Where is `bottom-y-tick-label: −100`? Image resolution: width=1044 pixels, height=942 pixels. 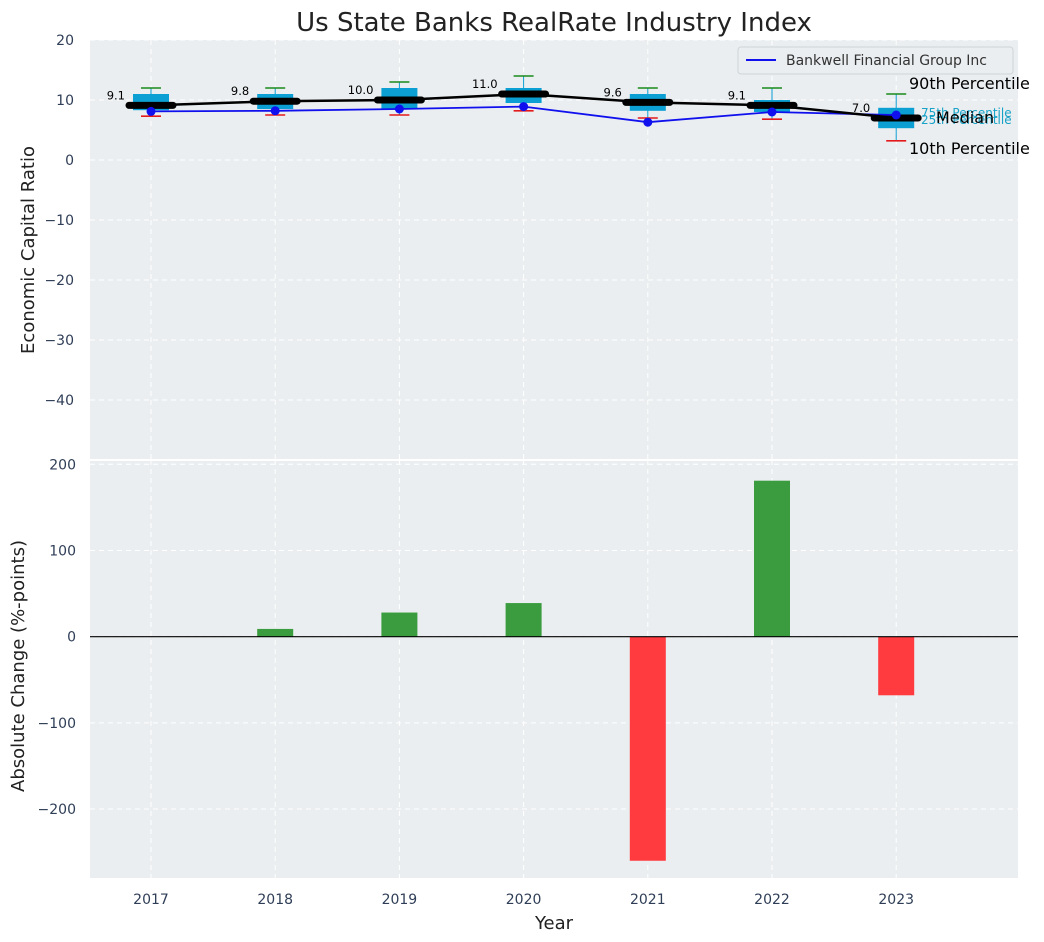 bottom-y-tick-label: −100 is located at coordinates (57, 724).